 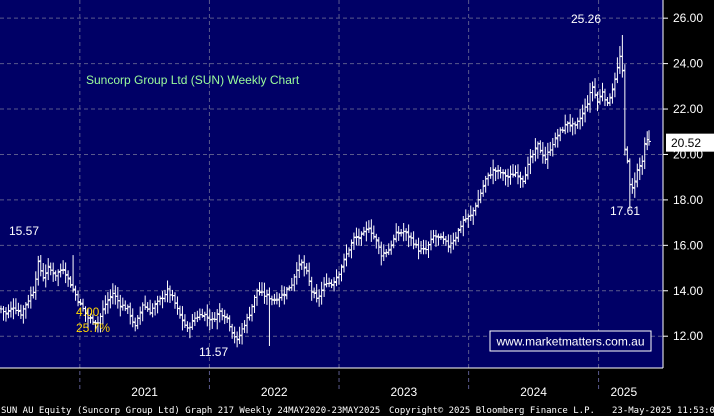 I want to click on last-price-box, so click(x=690, y=142).